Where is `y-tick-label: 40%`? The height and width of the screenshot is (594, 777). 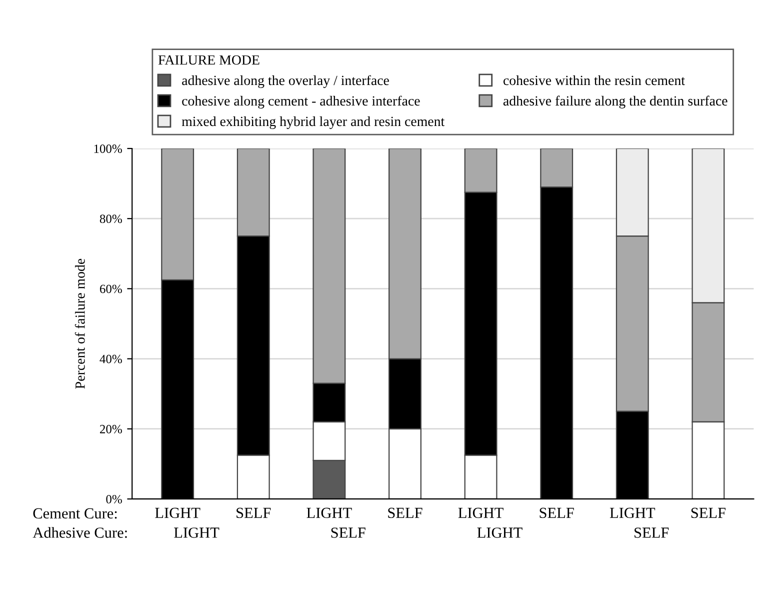 y-tick-label: 40% is located at coordinates (111, 359).